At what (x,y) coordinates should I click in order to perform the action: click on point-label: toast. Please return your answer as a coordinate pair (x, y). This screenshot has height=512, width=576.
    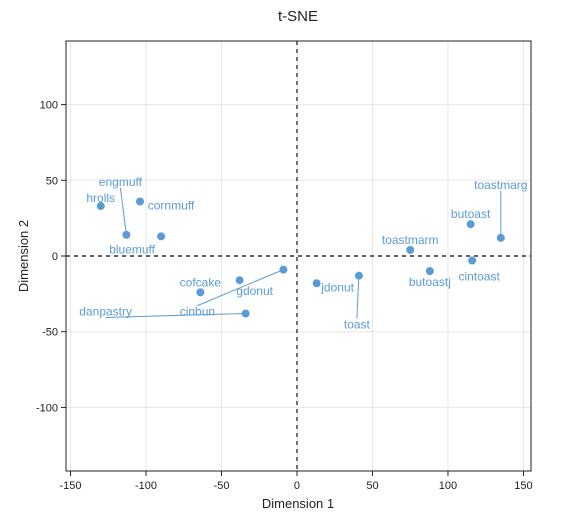
    Looking at the image, I should click on (357, 325).